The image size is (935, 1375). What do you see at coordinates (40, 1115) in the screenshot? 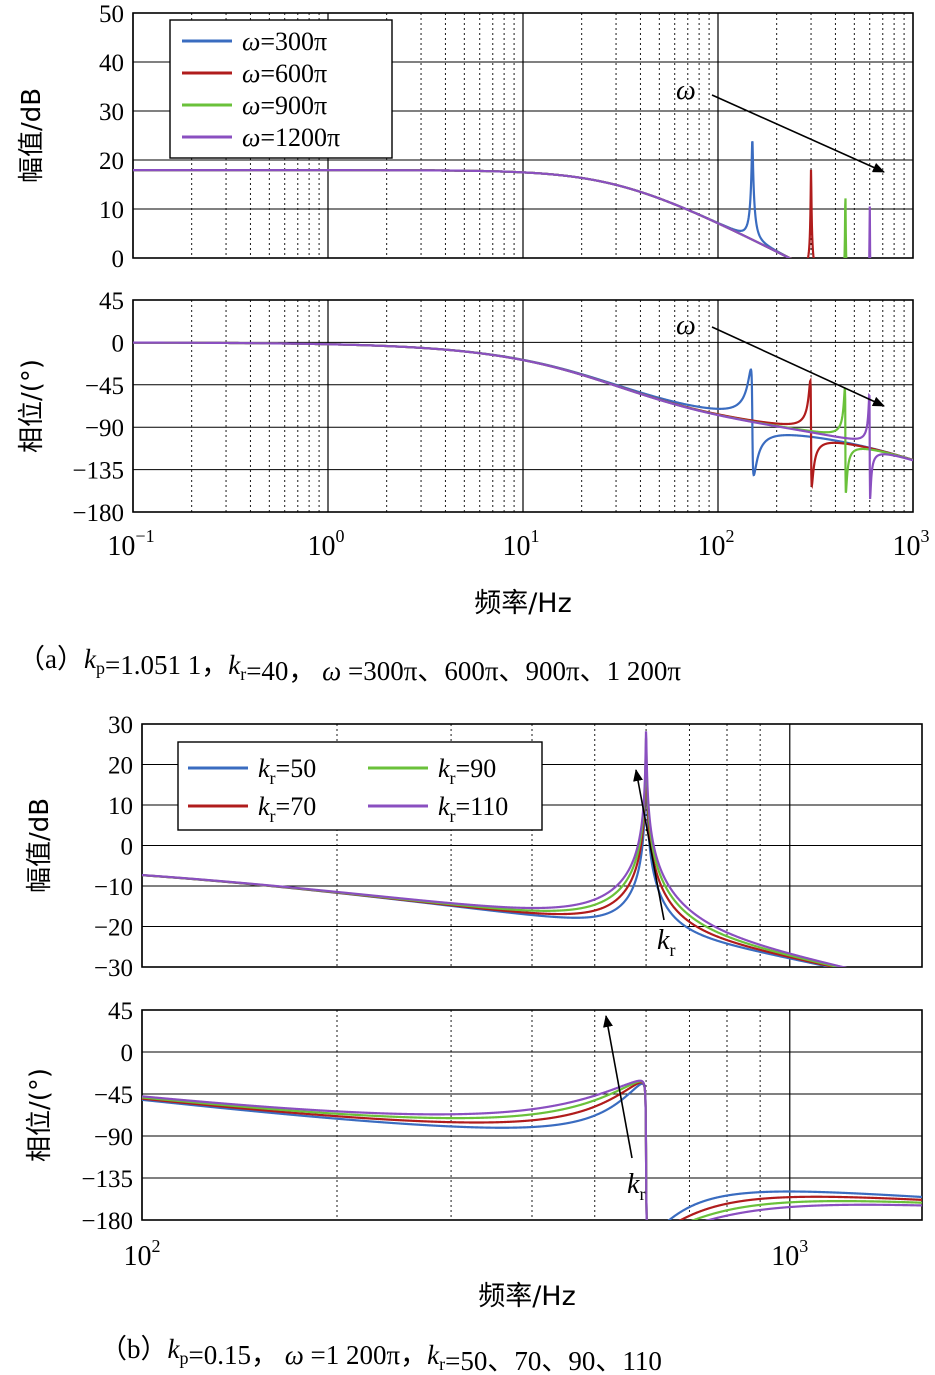
I see `b-ph-ylabel: 相位/(°)` at bounding box center [40, 1115].